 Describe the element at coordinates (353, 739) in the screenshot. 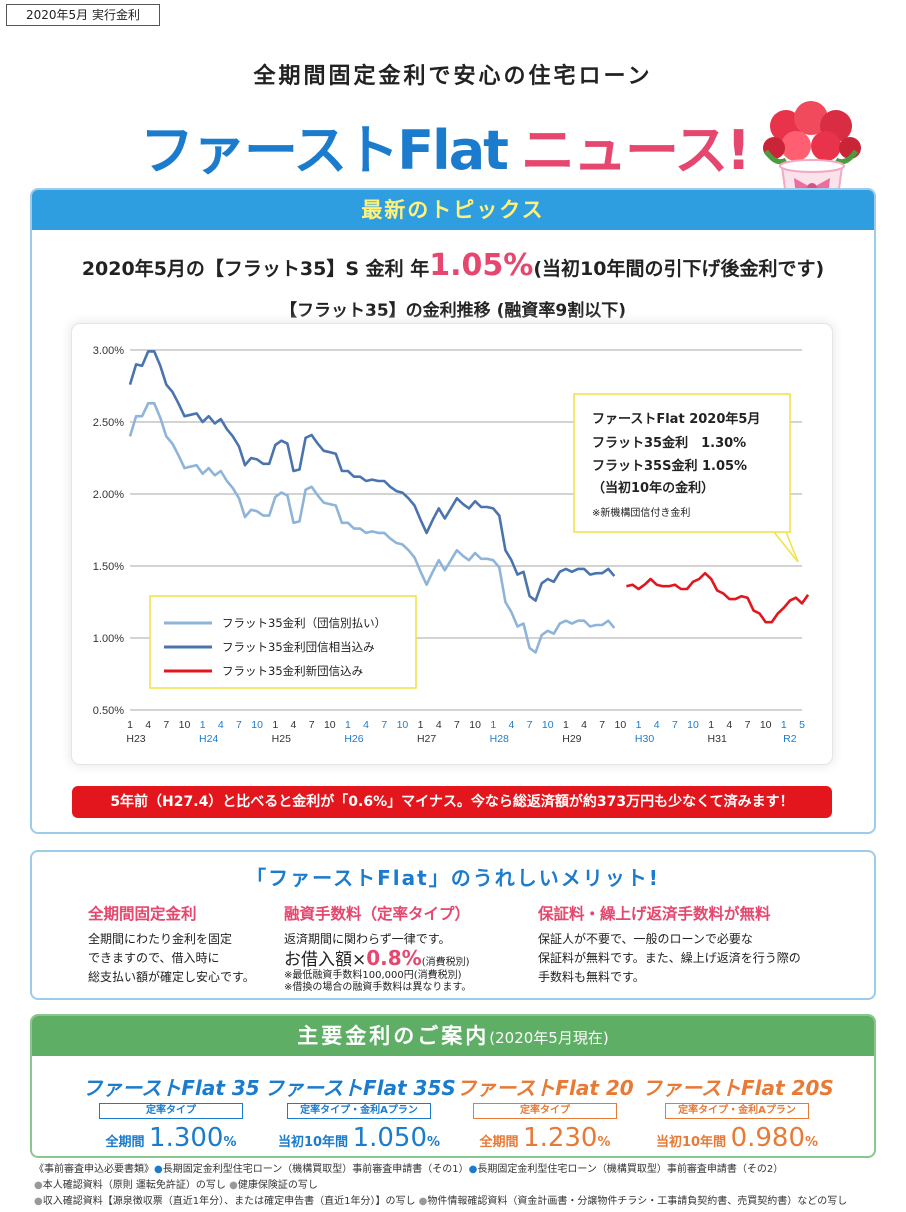

I see `x-year-label: H26` at that location.